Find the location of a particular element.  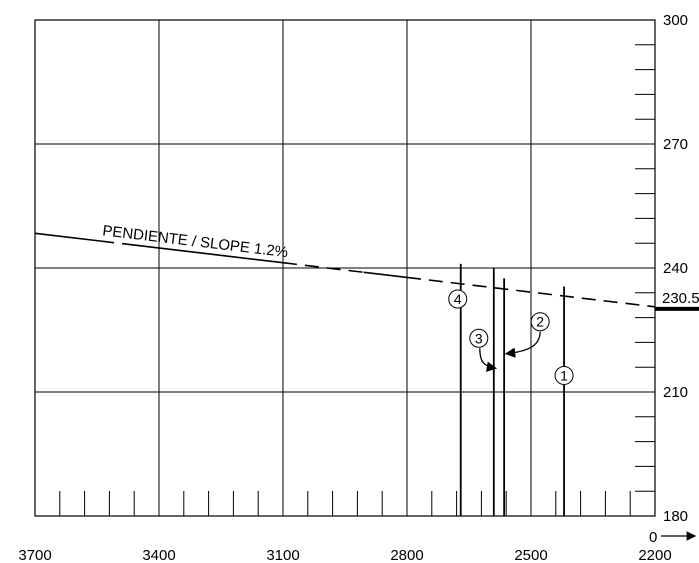

marker-label-4: 4 is located at coordinates (458, 299).